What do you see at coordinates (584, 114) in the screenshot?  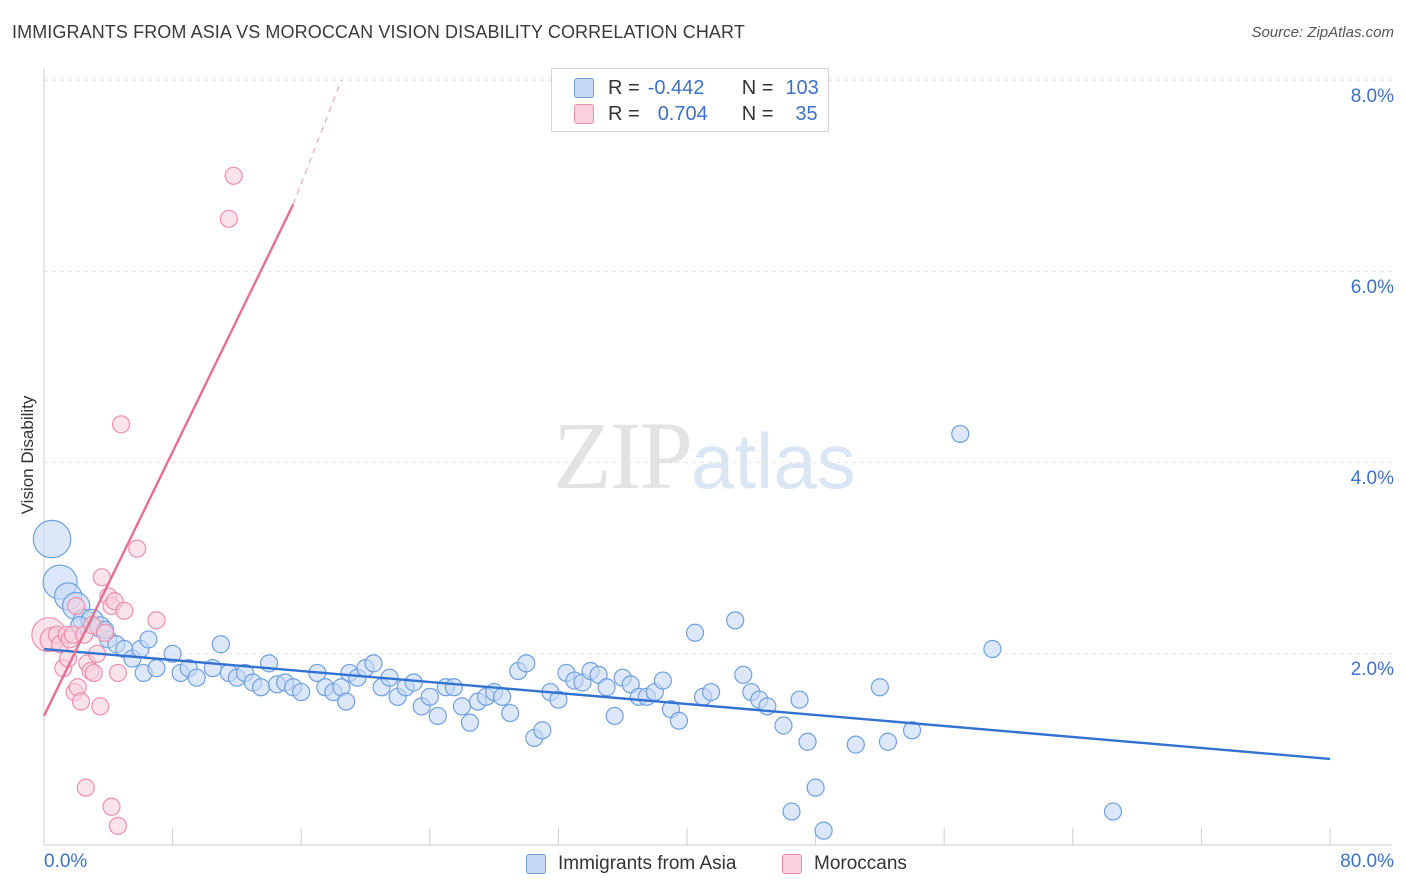 I see `legend-swatch-moroccans` at bounding box center [584, 114].